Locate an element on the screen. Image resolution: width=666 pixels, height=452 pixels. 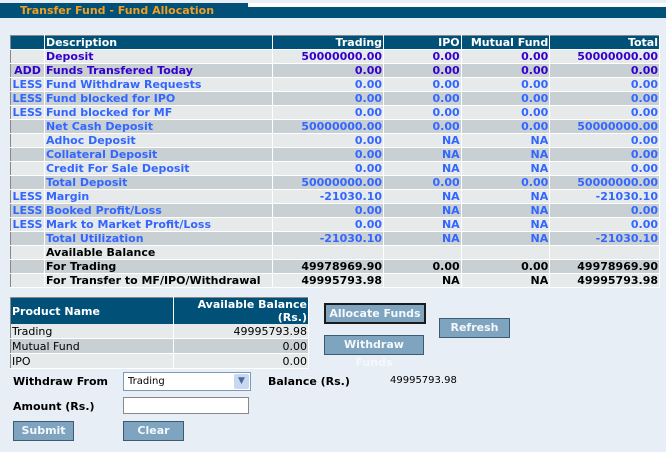
row-description: Funds Transfered Today is located at coordinates (159, 70).